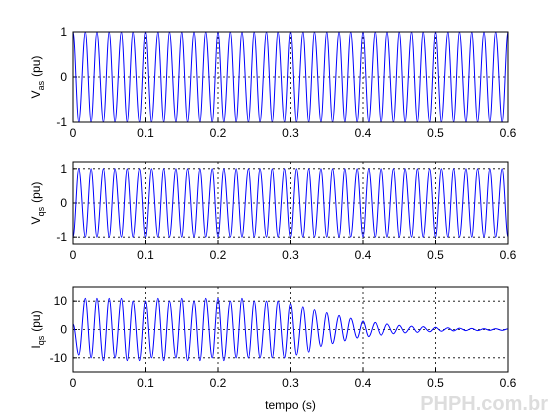 Image resolution: width=560 pixels, height=420 pixels. I want to click on y-axis-label: Vas (pu), so click(37, 77).